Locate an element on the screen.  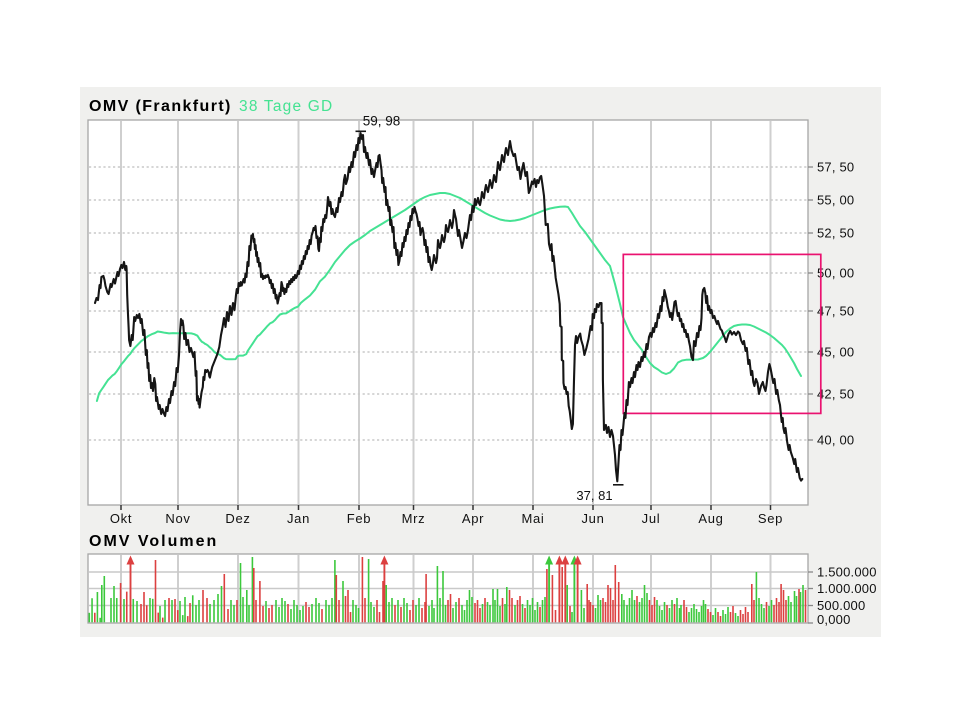
svg-text: 500.000 is located at coordinates (841, 605).